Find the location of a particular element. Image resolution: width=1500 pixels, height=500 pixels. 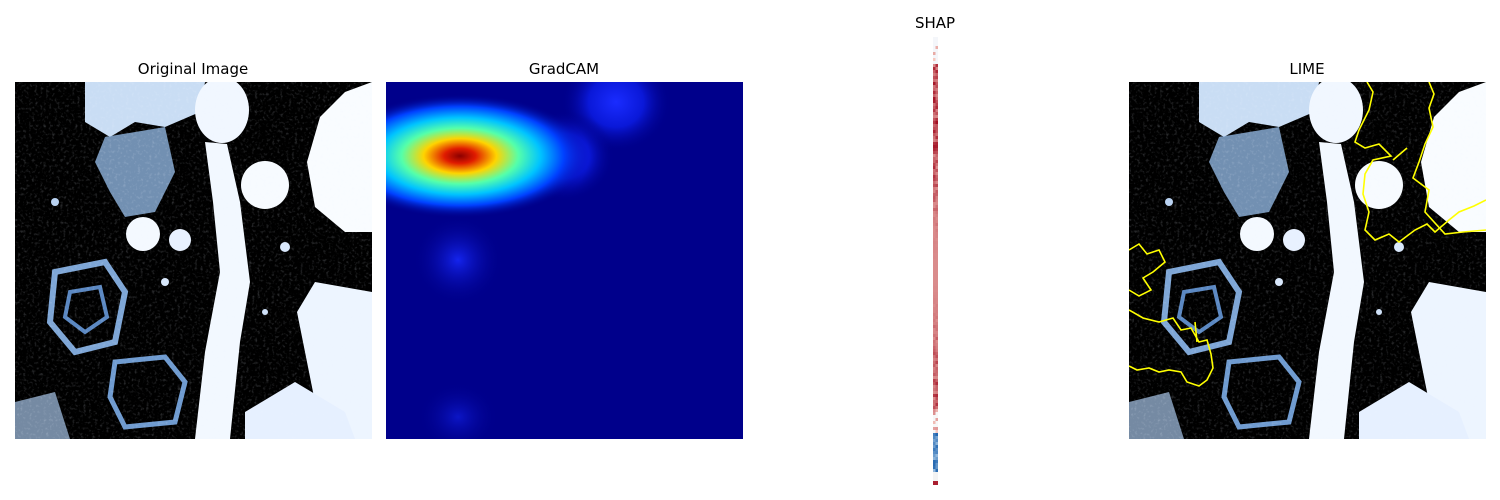

gradcam-region-left is located at coordinates (458, 260).